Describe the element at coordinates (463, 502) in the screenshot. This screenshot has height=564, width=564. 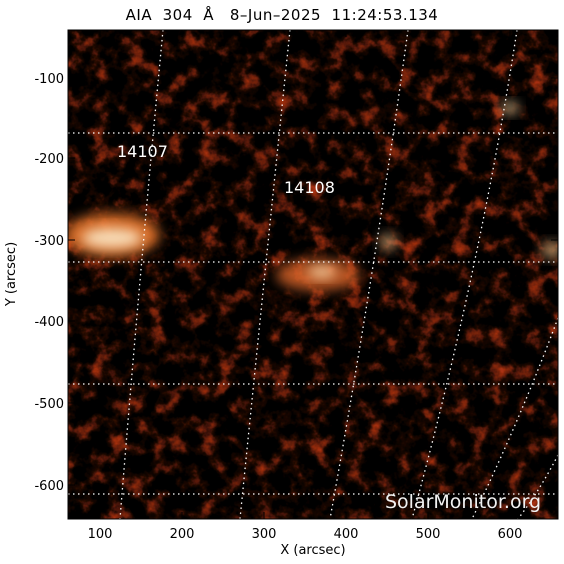
I see `solarmonitor-watermark: SolarMonitor.org` at that location.